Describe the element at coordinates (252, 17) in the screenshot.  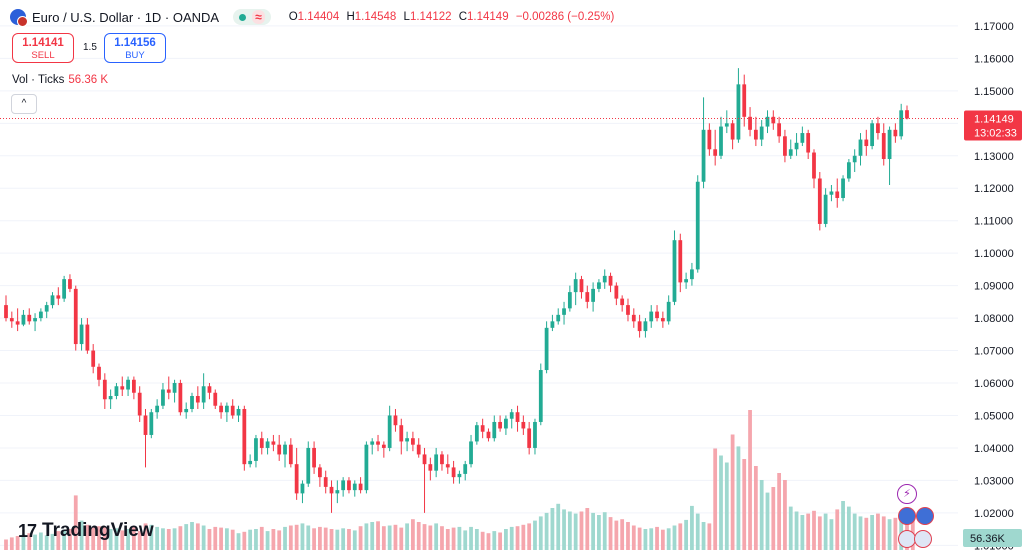
I see `market-status: ≈` at that location.